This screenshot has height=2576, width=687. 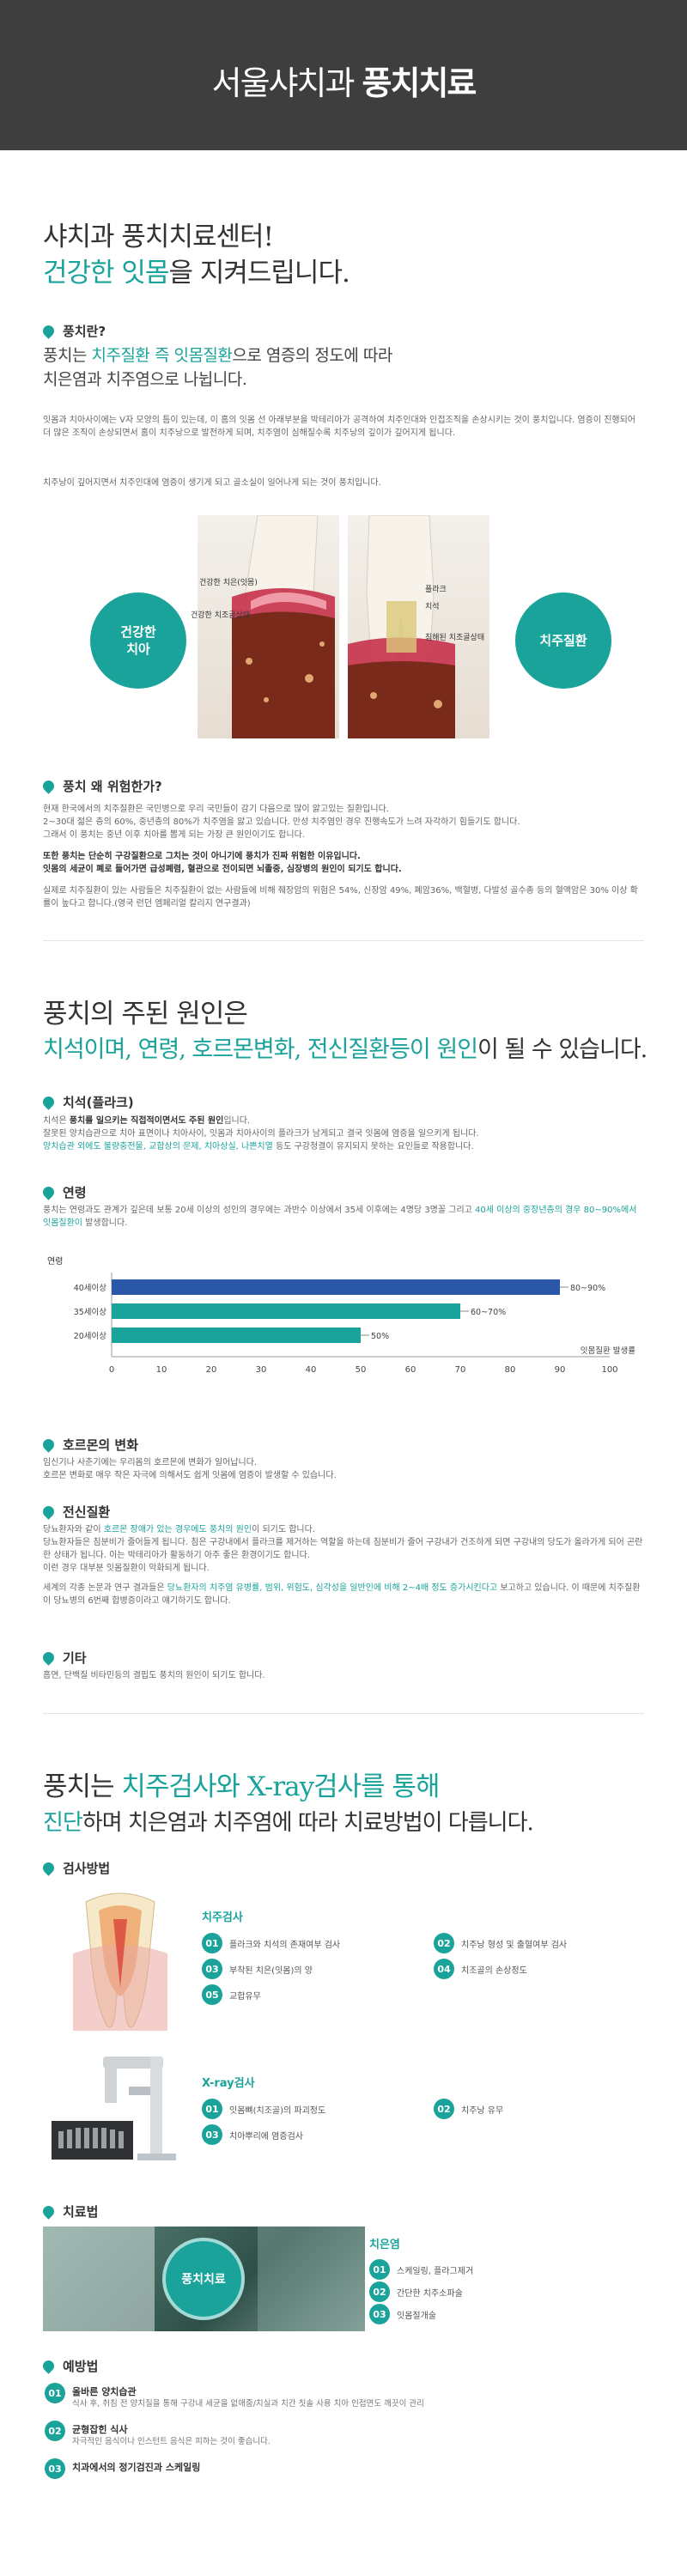 What do you see at coordinates (228, 583) in the screenshot?
I see `healthy-gum-label: 건강한 치은(잇몸)` at bounding box center [228, 583].